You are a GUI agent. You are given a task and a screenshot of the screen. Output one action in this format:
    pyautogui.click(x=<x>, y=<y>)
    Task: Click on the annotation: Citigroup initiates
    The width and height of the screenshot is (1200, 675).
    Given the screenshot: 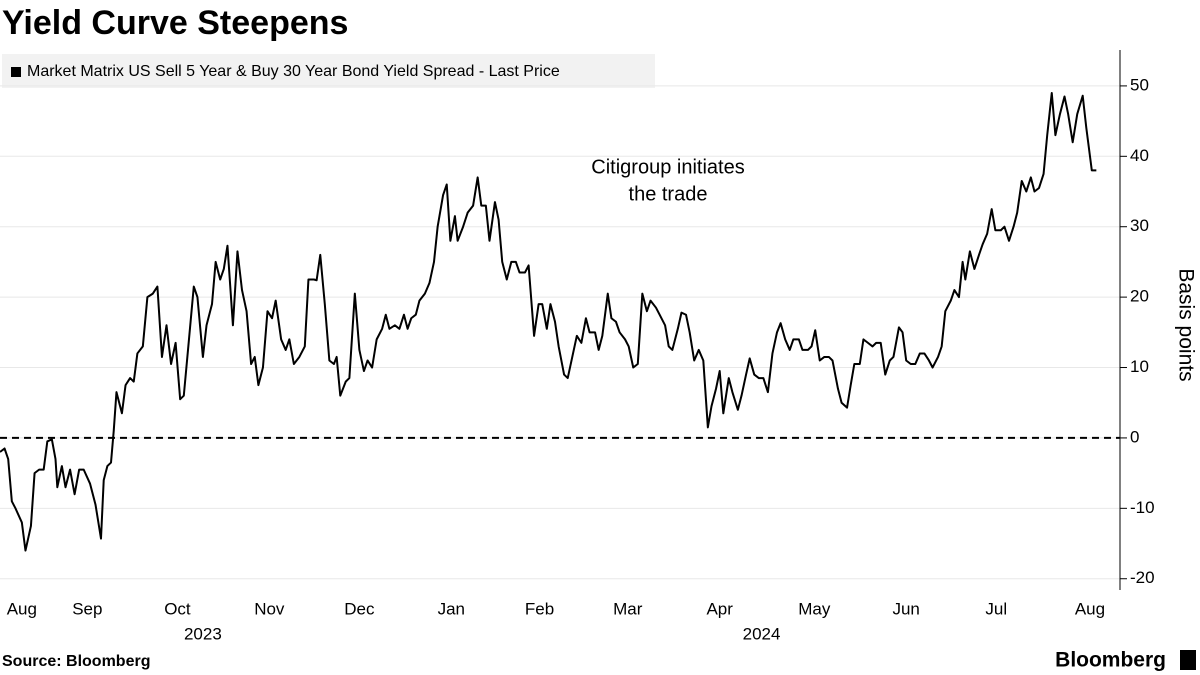 What is the action you would take?
    pyautogui.click(x=667, y=167)
    